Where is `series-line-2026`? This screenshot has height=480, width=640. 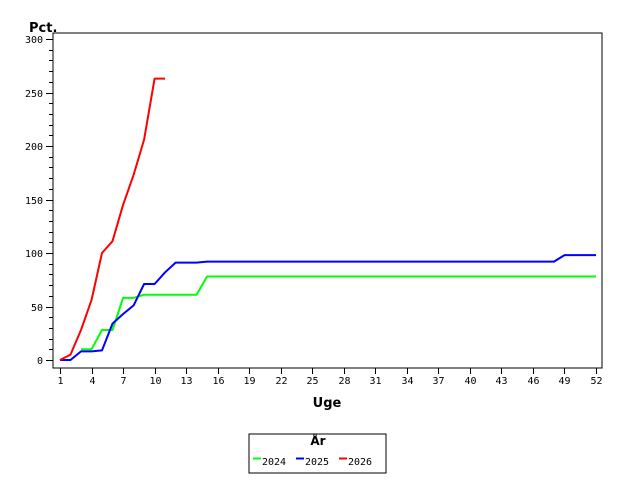
series-line-2026 is located at coordinates (112, 219).